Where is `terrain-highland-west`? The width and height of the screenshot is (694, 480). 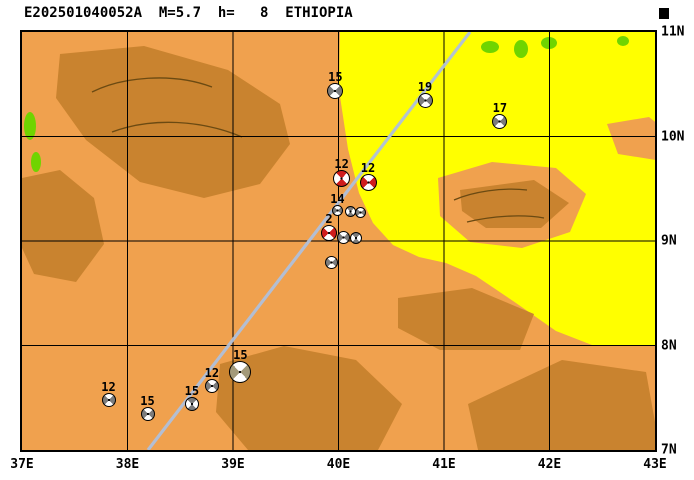 terrain-highland-west is located at coordinates (63, 226).